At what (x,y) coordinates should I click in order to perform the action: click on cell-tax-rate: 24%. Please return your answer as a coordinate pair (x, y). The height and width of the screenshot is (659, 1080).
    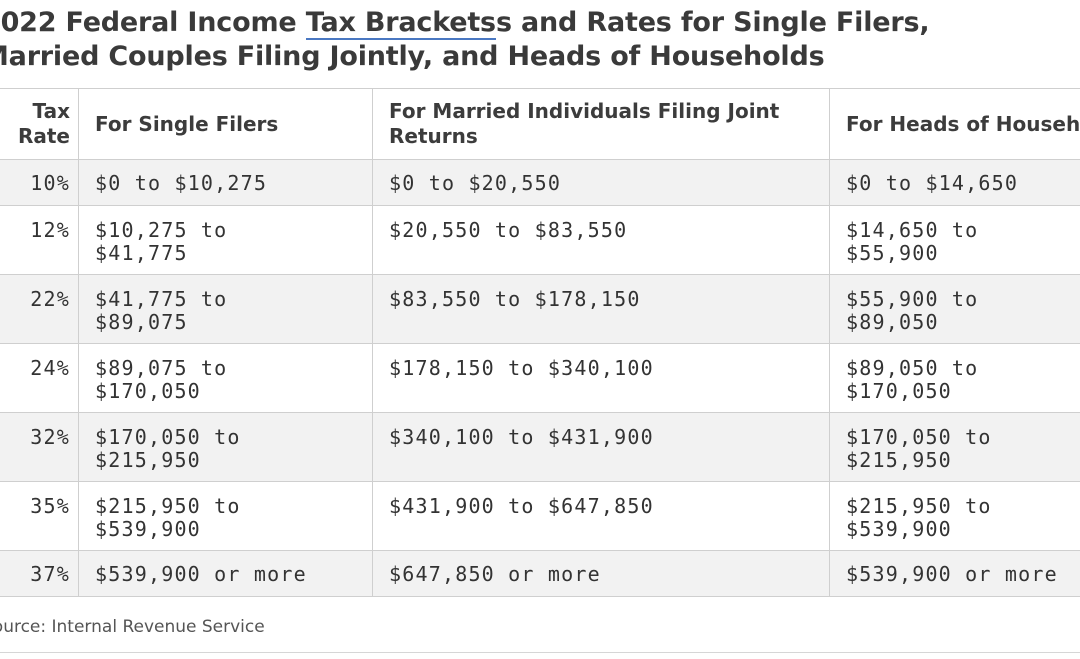
    Looking at the image, I should click on (39, 378).